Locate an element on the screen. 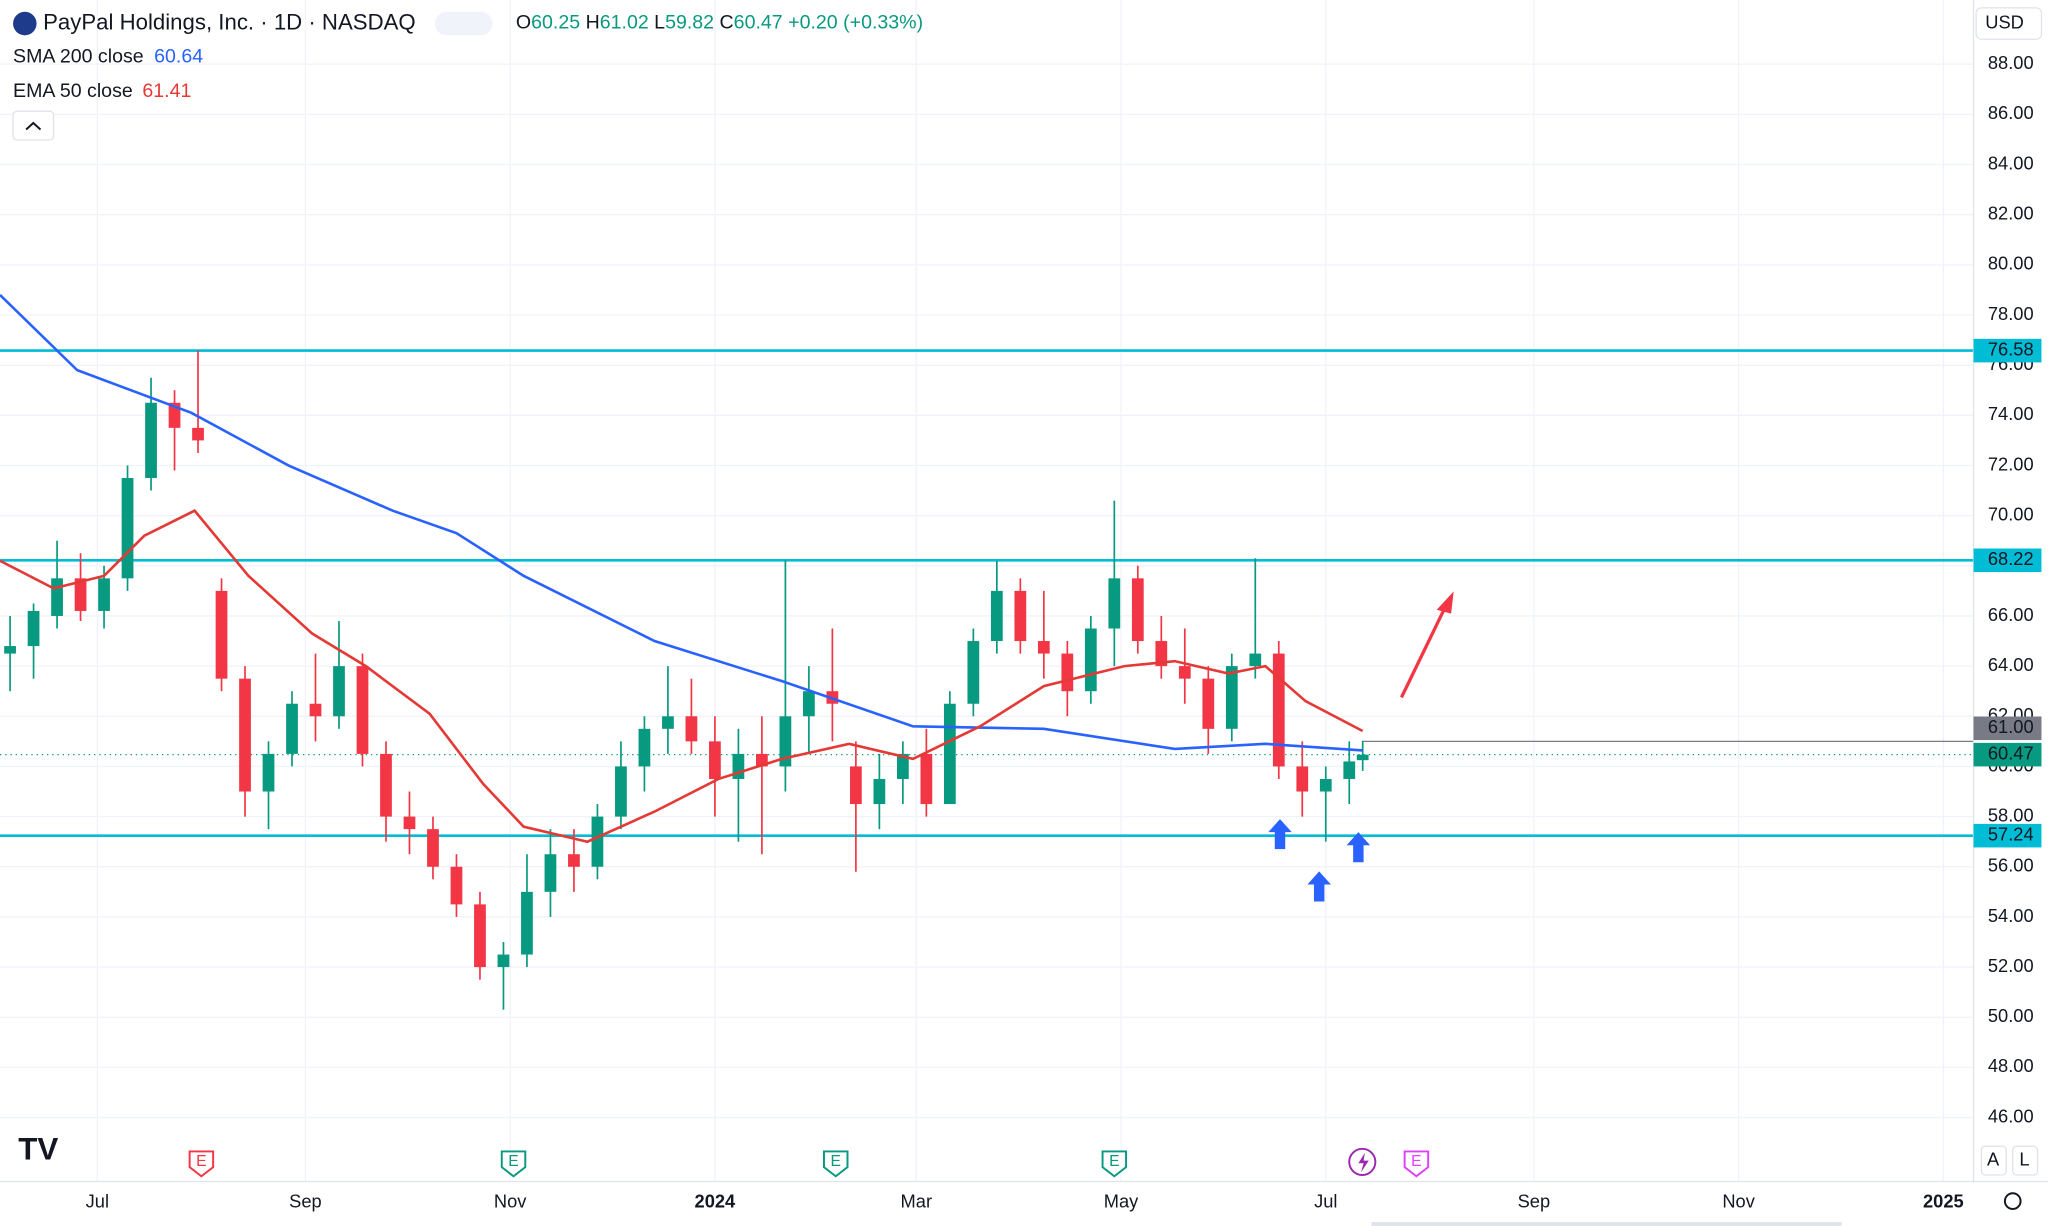  open: 60.25 is located at coordinates (555, 23).